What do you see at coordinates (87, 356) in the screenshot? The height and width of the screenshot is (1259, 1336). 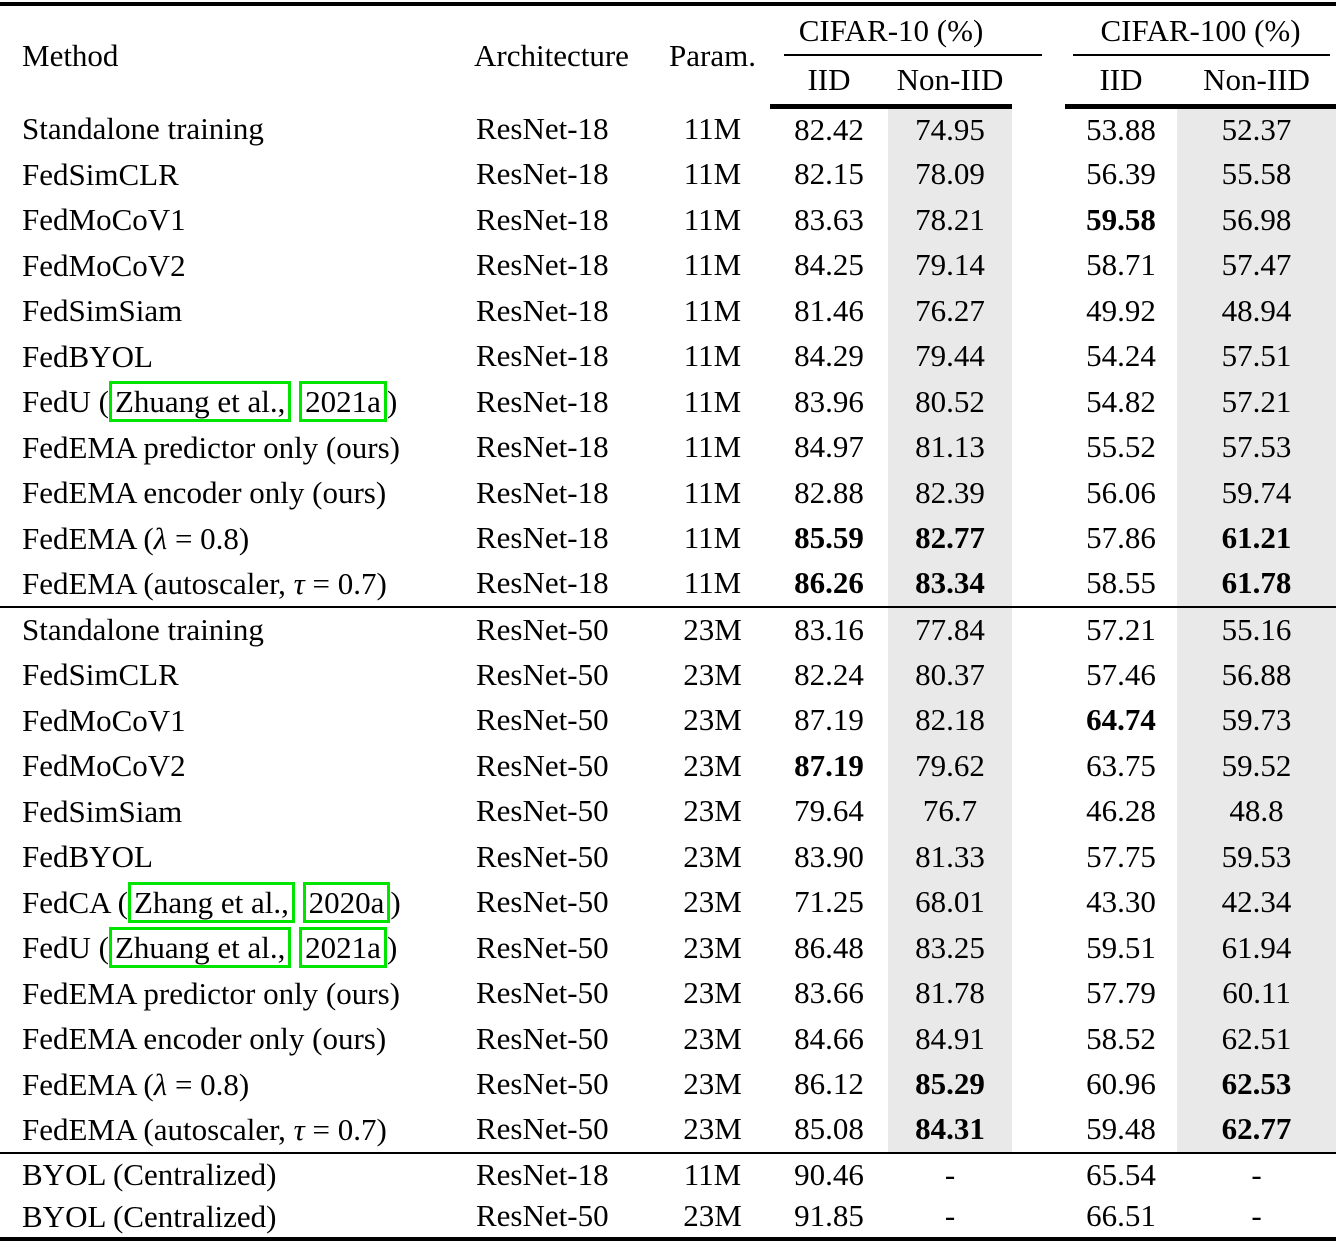 I see `method-label: FedBYOL` at bounding box center [87, 356].